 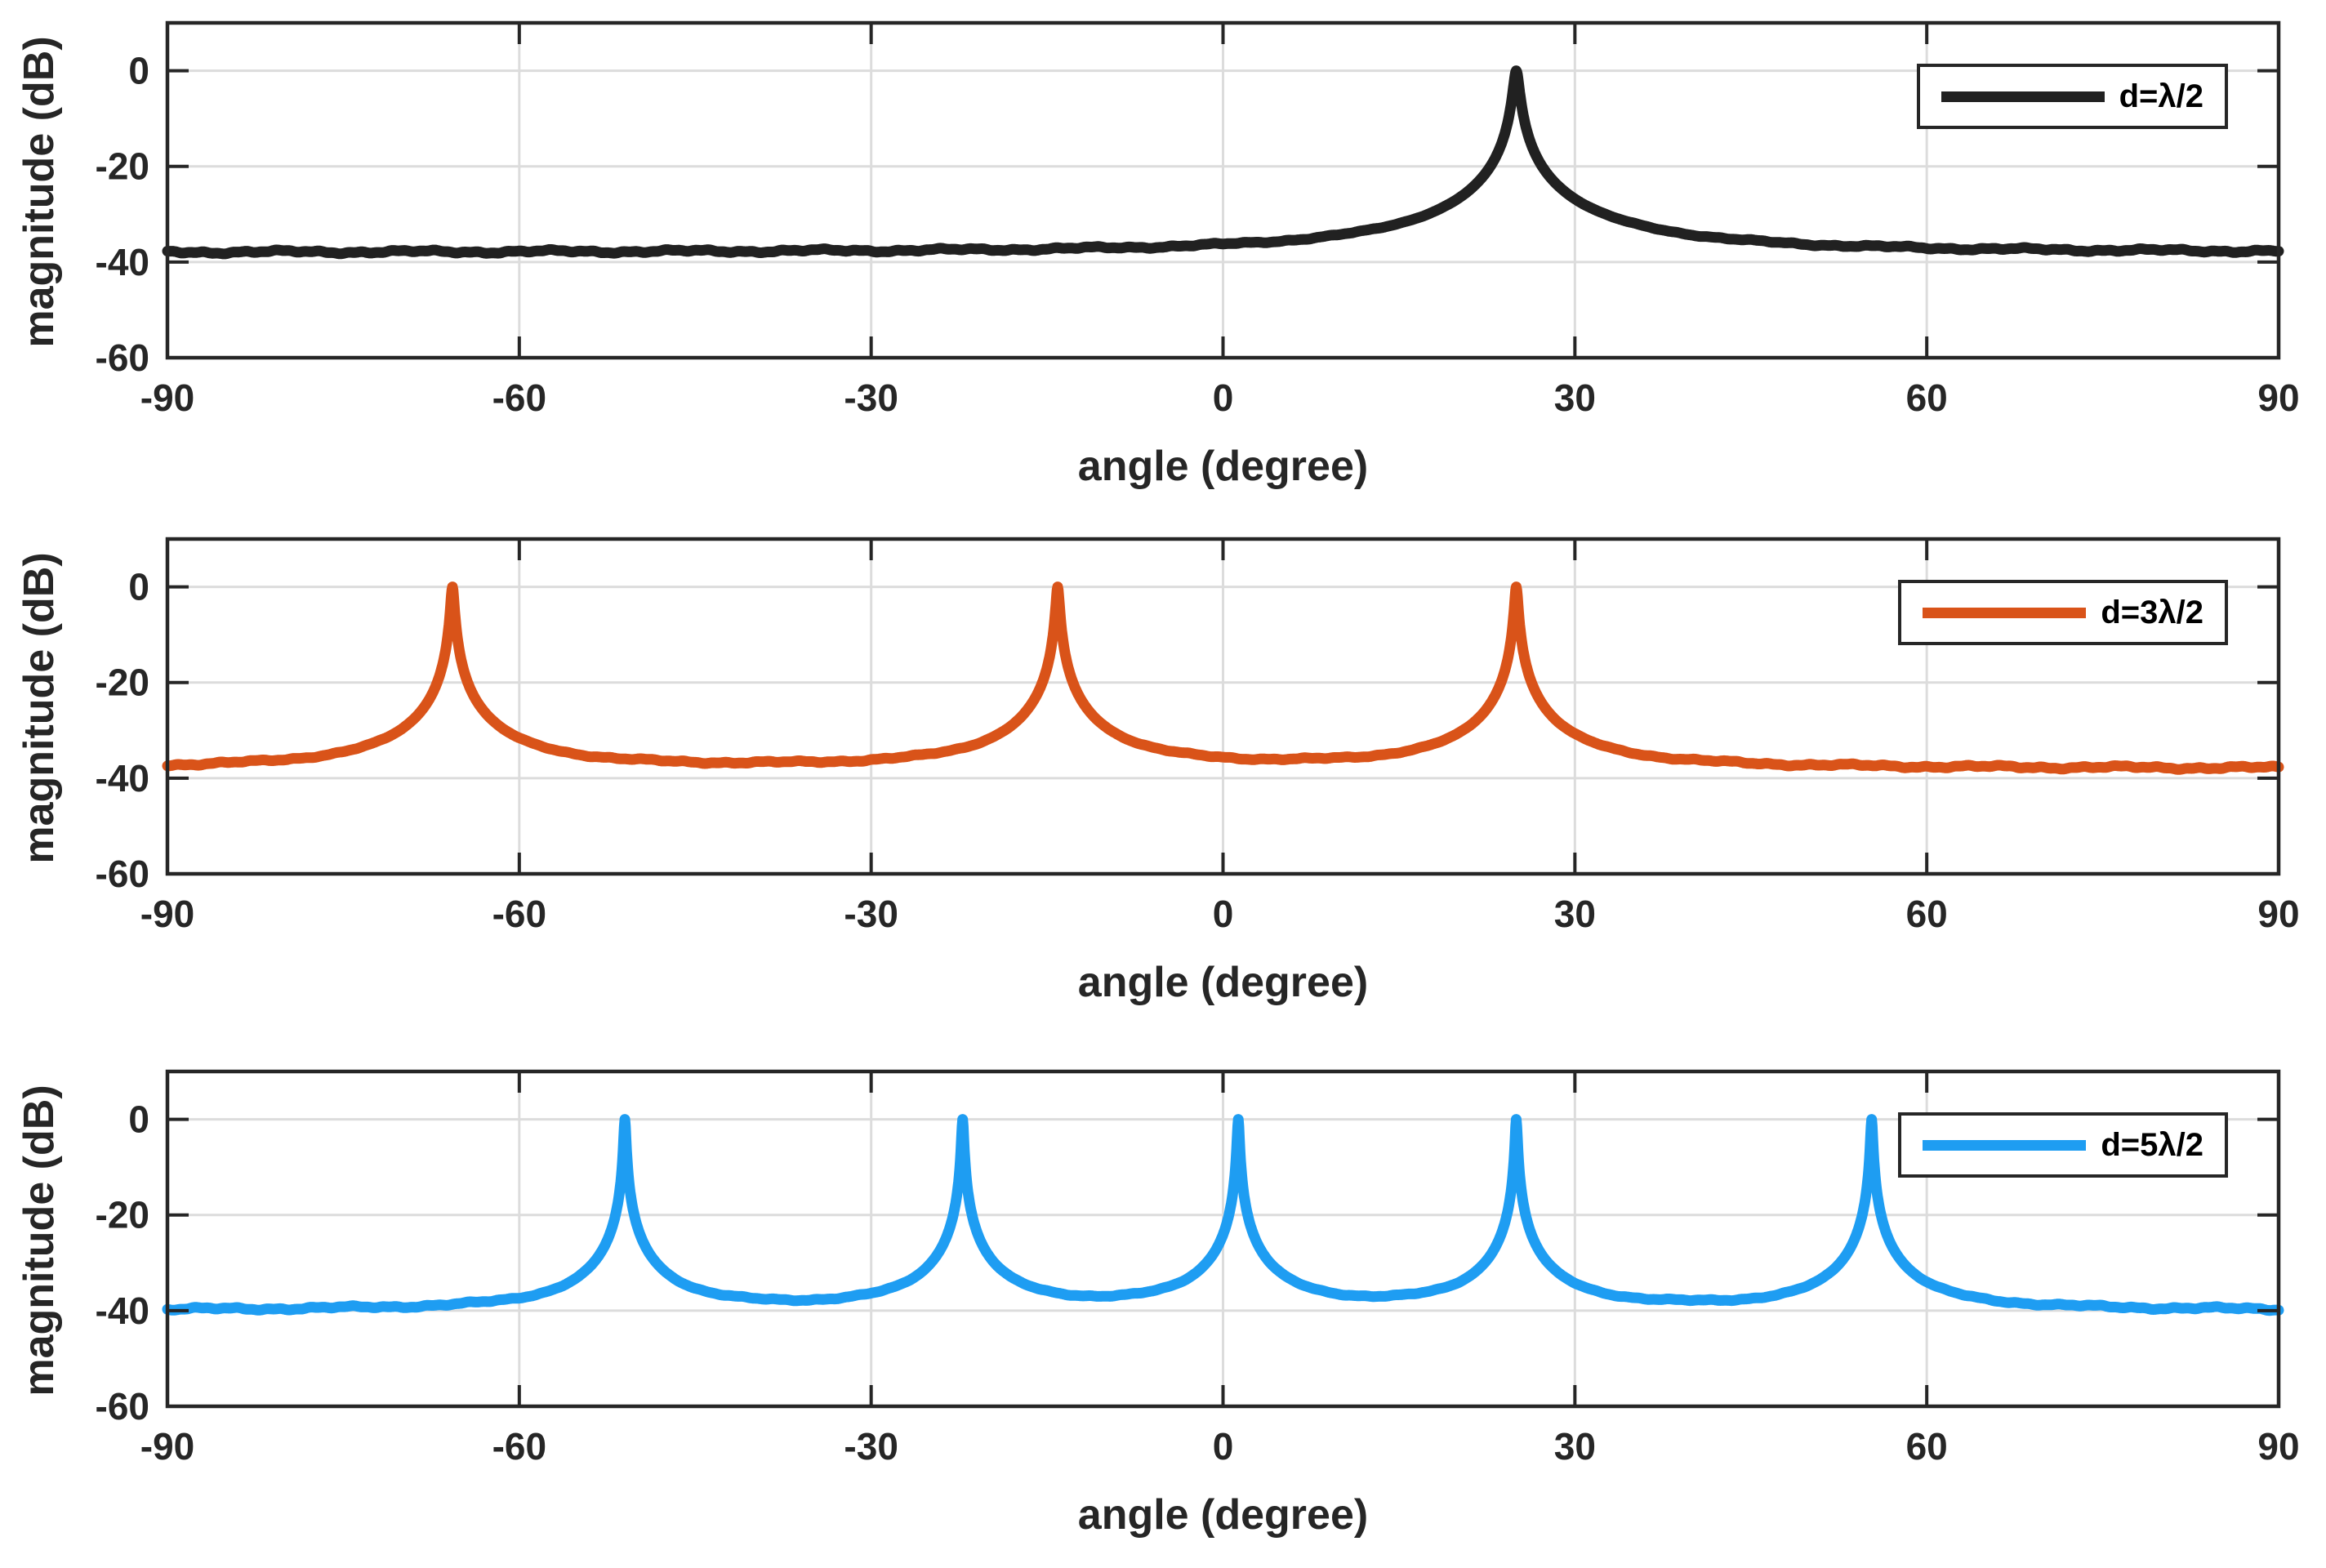 What do you see at coordinates (2152, 612) in the screenshot?
I see `legend-label-2: d=3λ/2` at bounding box center [2152, 612].